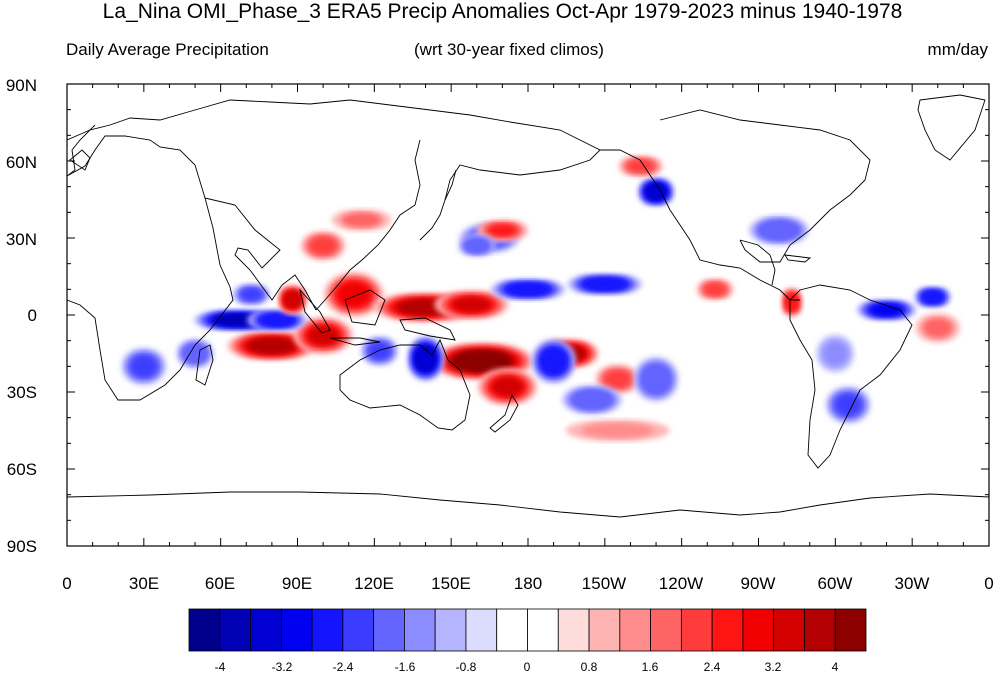 Image resolution: width=1005 pixels, height=676 pixels. Describe the element at coordinates (297, 583) in the screenshot. I see `lon-label-90e: 90E` at that location.